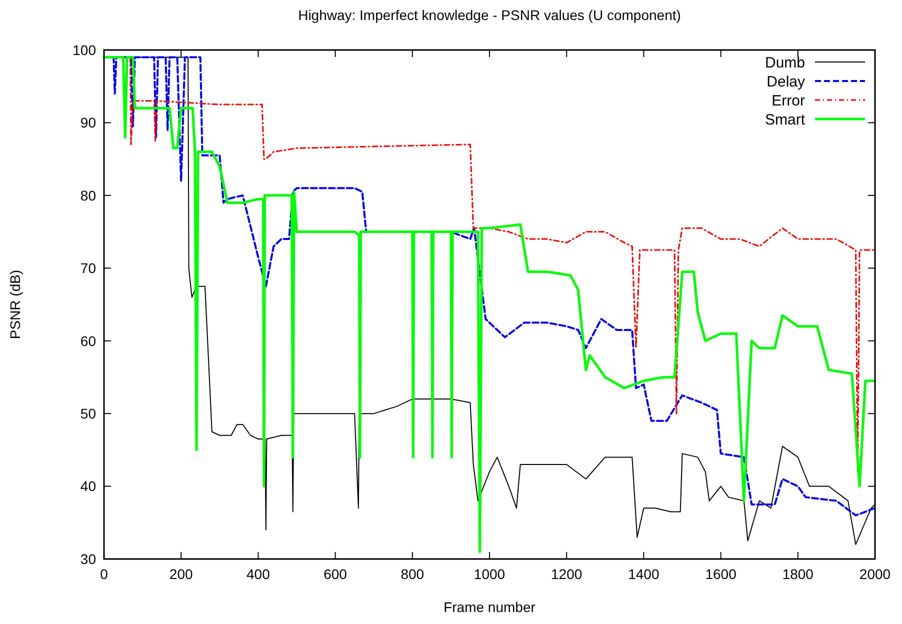 The height and width of the screenshot is (624, 902). I want to click on legend-label: Dumb, so click(784, 63).